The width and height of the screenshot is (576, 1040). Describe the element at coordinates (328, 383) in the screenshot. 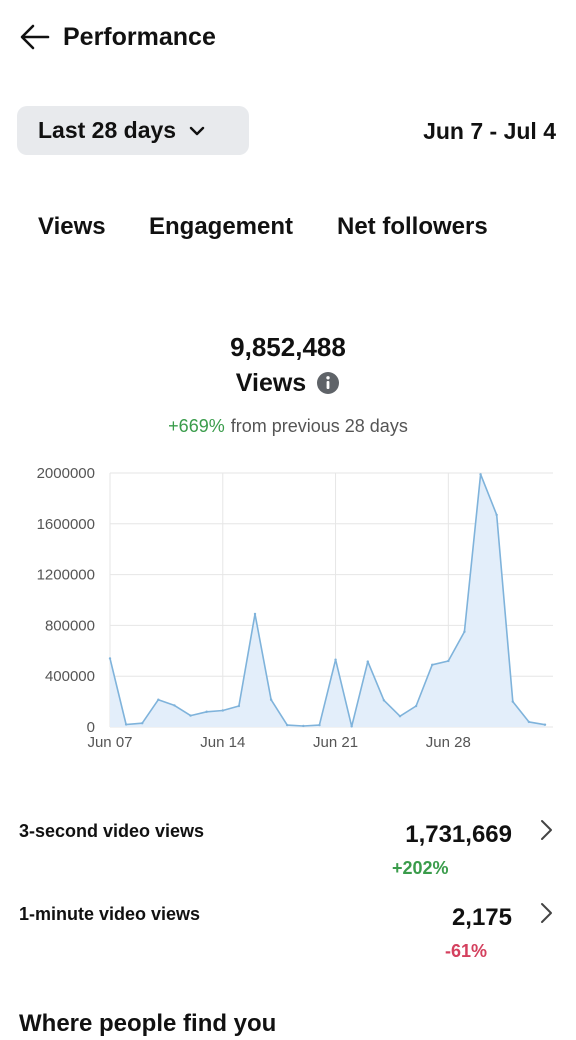

I see `info-icon` at that location.